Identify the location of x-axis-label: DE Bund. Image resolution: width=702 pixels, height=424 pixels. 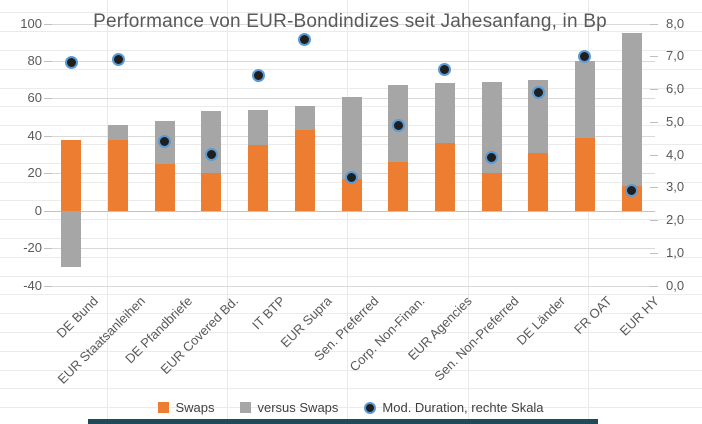
(77, 317).